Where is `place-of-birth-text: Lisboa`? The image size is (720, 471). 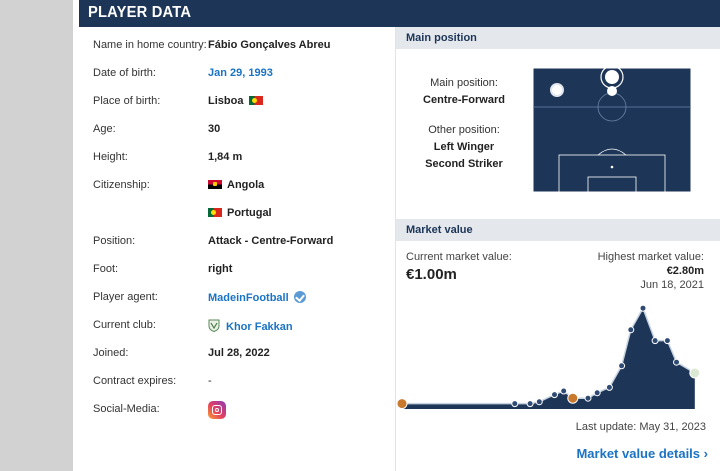
place-of-birth-text: Lisboa is located at coordinates (226, 101).